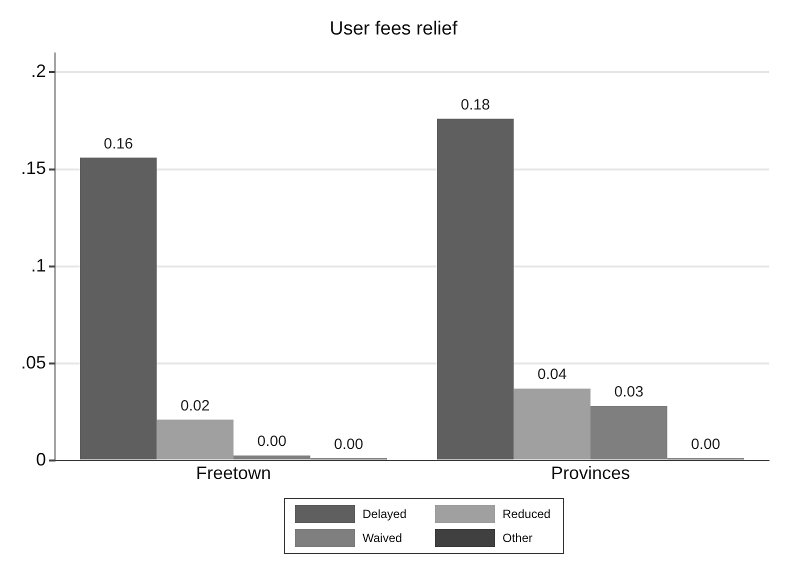  Describe the element at coordinates (38, 71) in the screenshot. I see `y-tick-label: .2` at that location.